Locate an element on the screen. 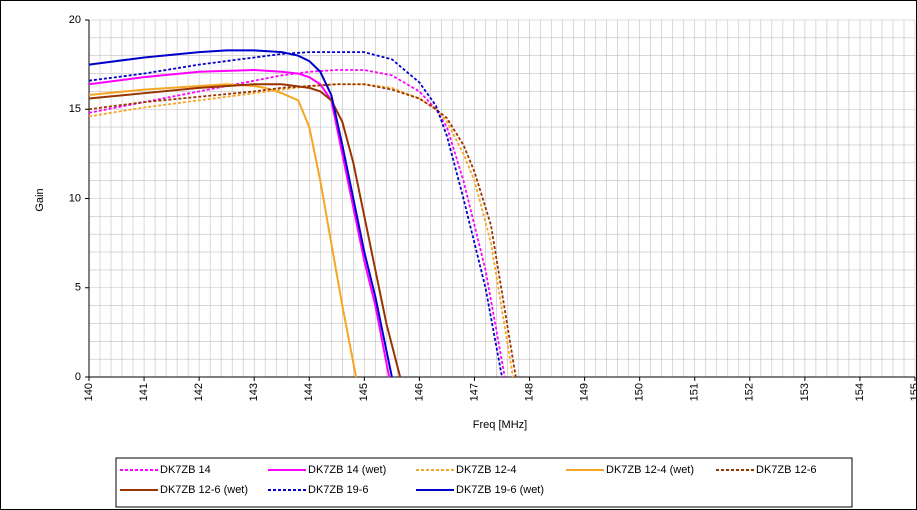 Image resolution: width=917 pixels, height=510 pixels. x-tick-label: 144 is located at coordinates (309, 392).